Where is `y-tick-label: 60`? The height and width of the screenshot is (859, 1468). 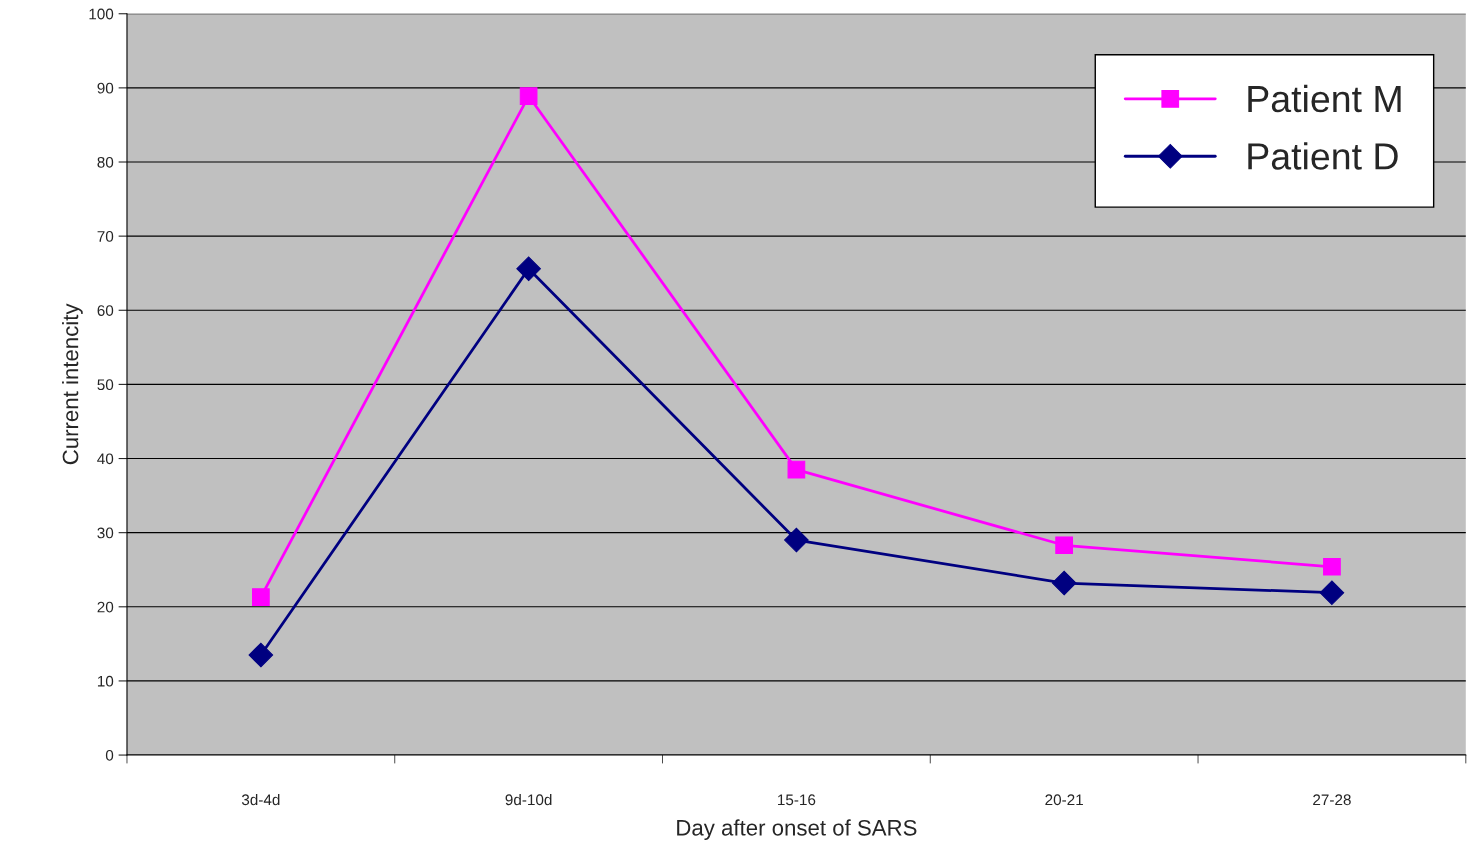
y-tick-label: 60 is located at coordinates (105, 310).